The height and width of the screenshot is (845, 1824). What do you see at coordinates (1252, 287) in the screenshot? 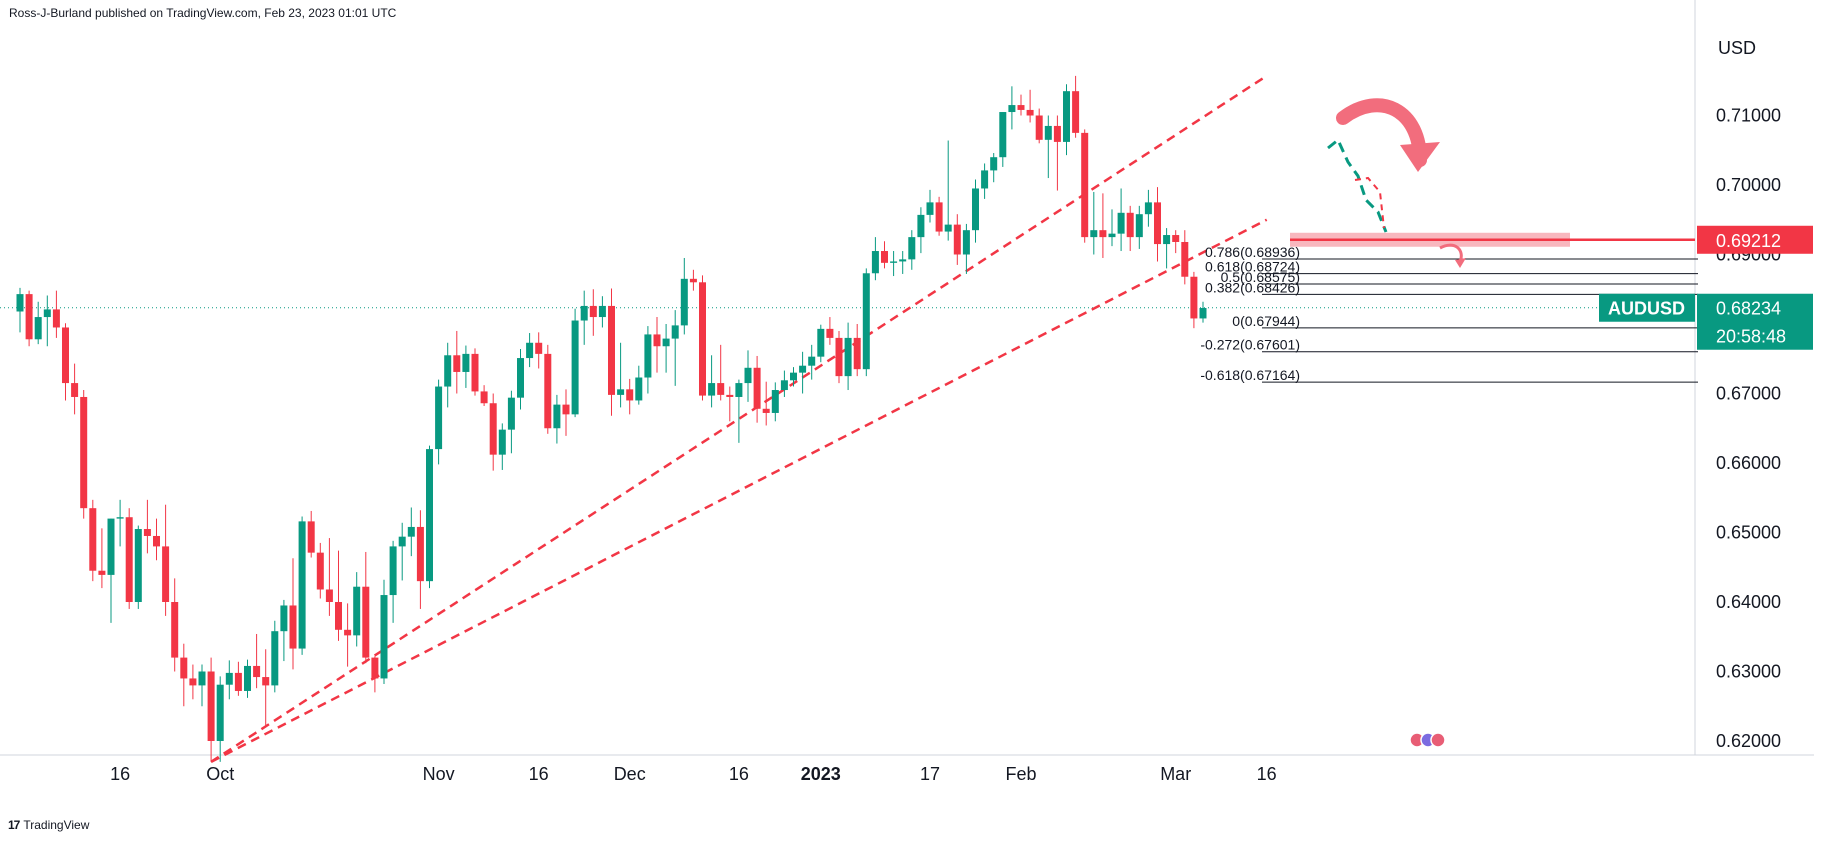
I see `fib-label-0.382: 0.382(0.68426)` at bounding box center [1252, 287].